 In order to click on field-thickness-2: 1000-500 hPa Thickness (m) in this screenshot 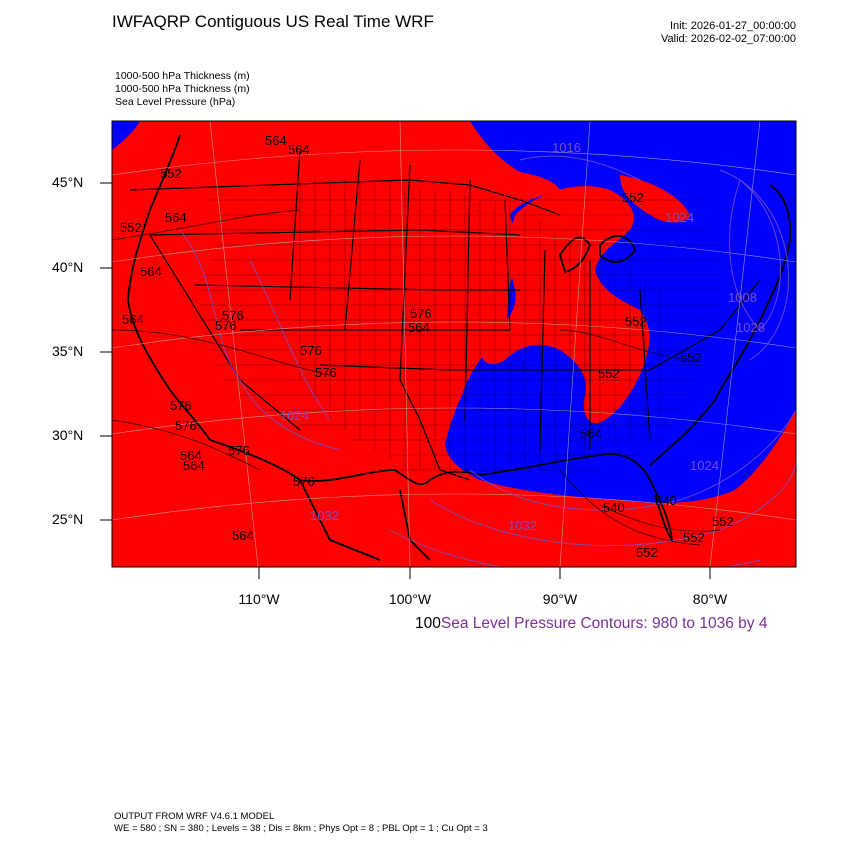, I will do `click(182, 89)`.